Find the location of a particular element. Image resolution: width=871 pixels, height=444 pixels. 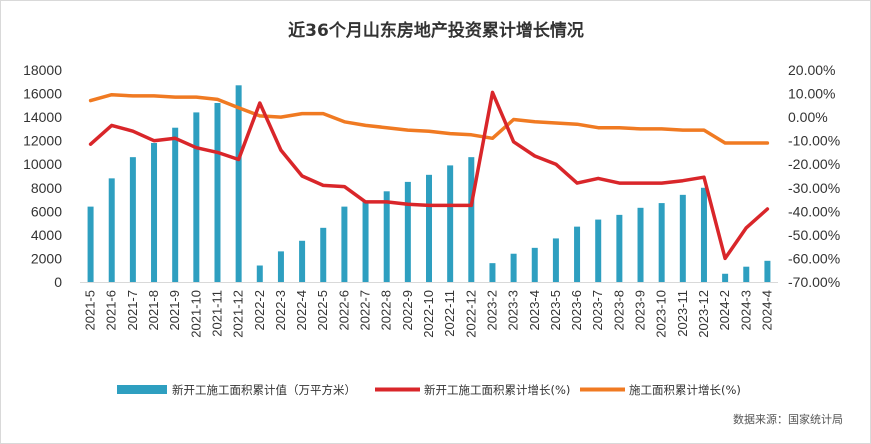

y-right-tick-label: -60.00% is located at coordinates (814, 258).